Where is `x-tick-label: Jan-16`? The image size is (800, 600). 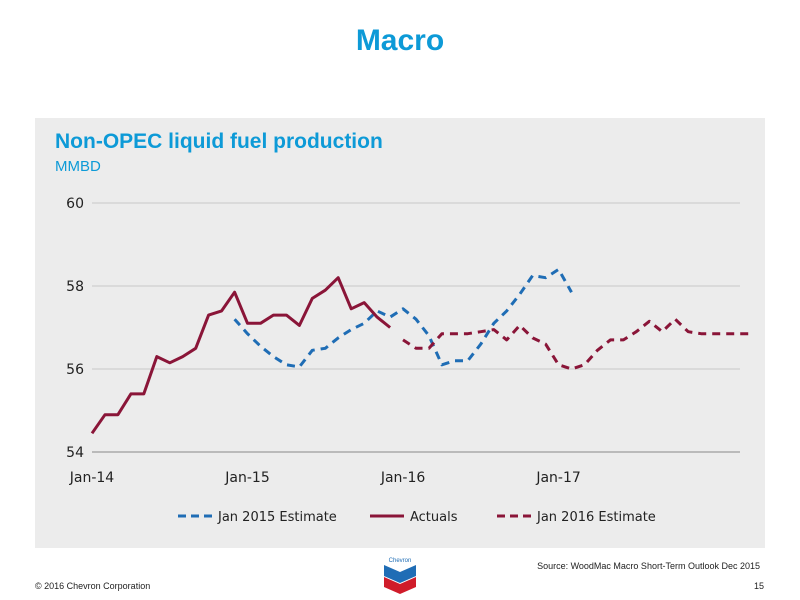
x-tick-label: Jan-16 is located at coordinates (403, 478).